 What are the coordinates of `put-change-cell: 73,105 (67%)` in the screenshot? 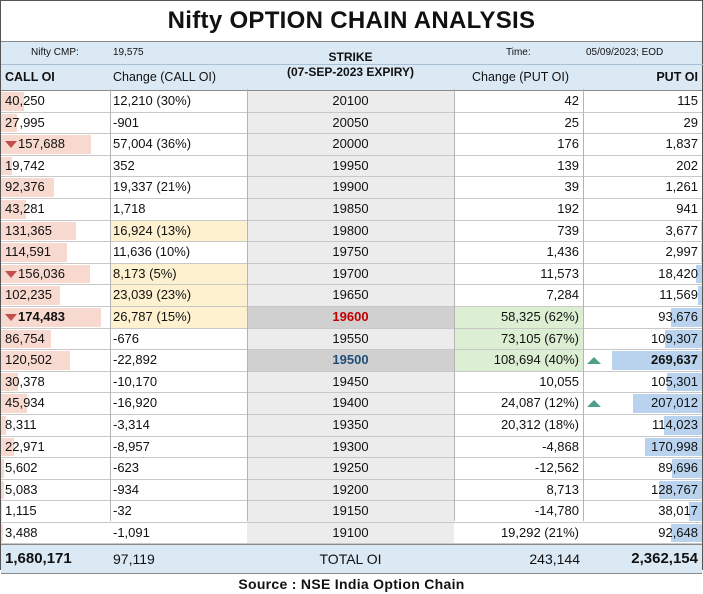 It's located at (539, 338).